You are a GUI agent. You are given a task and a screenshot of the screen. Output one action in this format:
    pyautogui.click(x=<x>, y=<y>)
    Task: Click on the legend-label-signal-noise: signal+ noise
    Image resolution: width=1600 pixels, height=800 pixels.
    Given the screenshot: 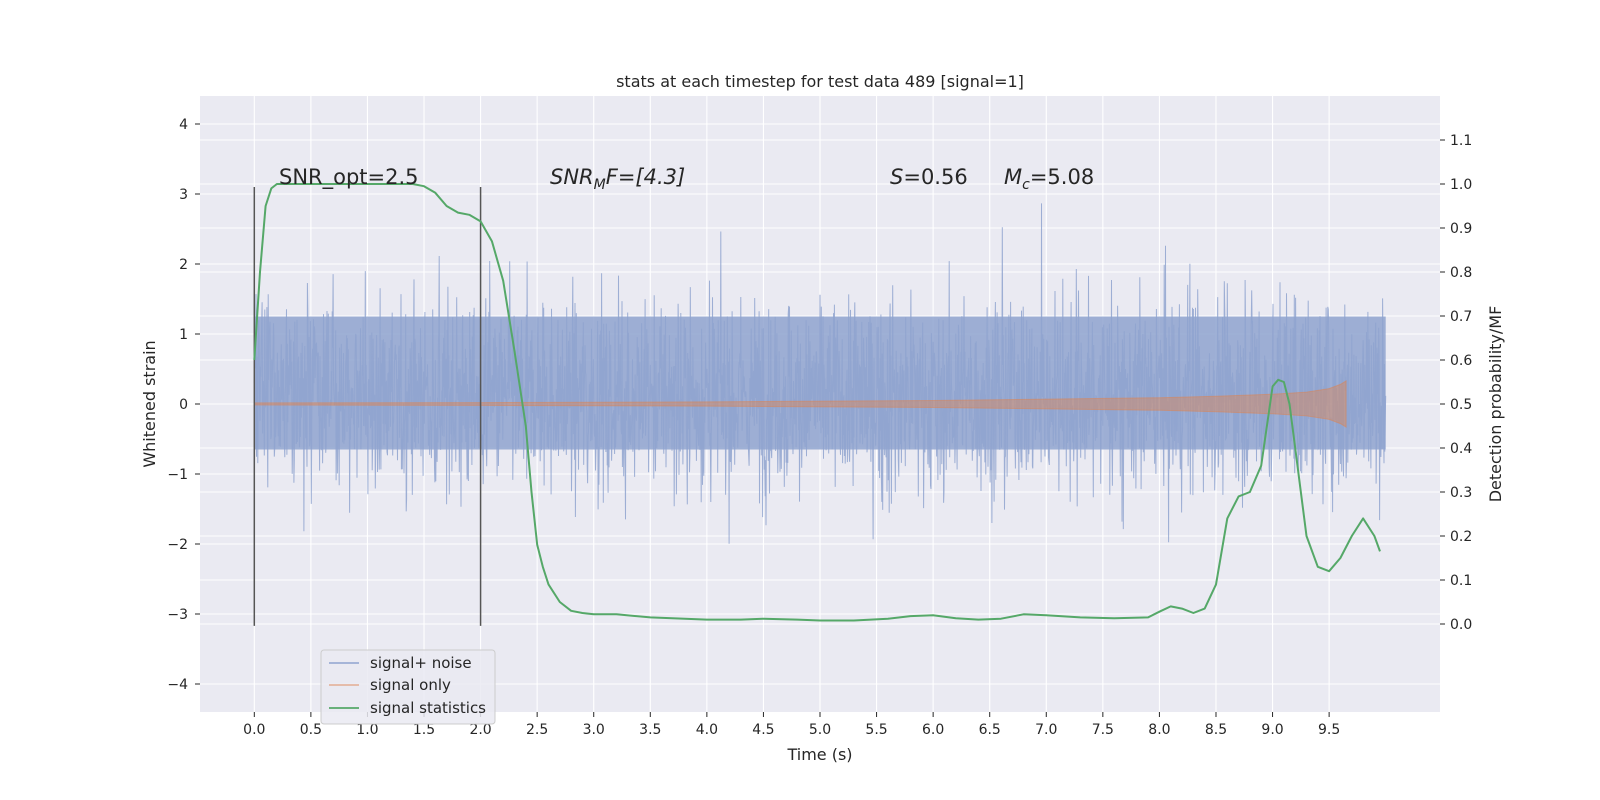 What is the action you would take?
    pyautogui.click(x=421, y=663)
    